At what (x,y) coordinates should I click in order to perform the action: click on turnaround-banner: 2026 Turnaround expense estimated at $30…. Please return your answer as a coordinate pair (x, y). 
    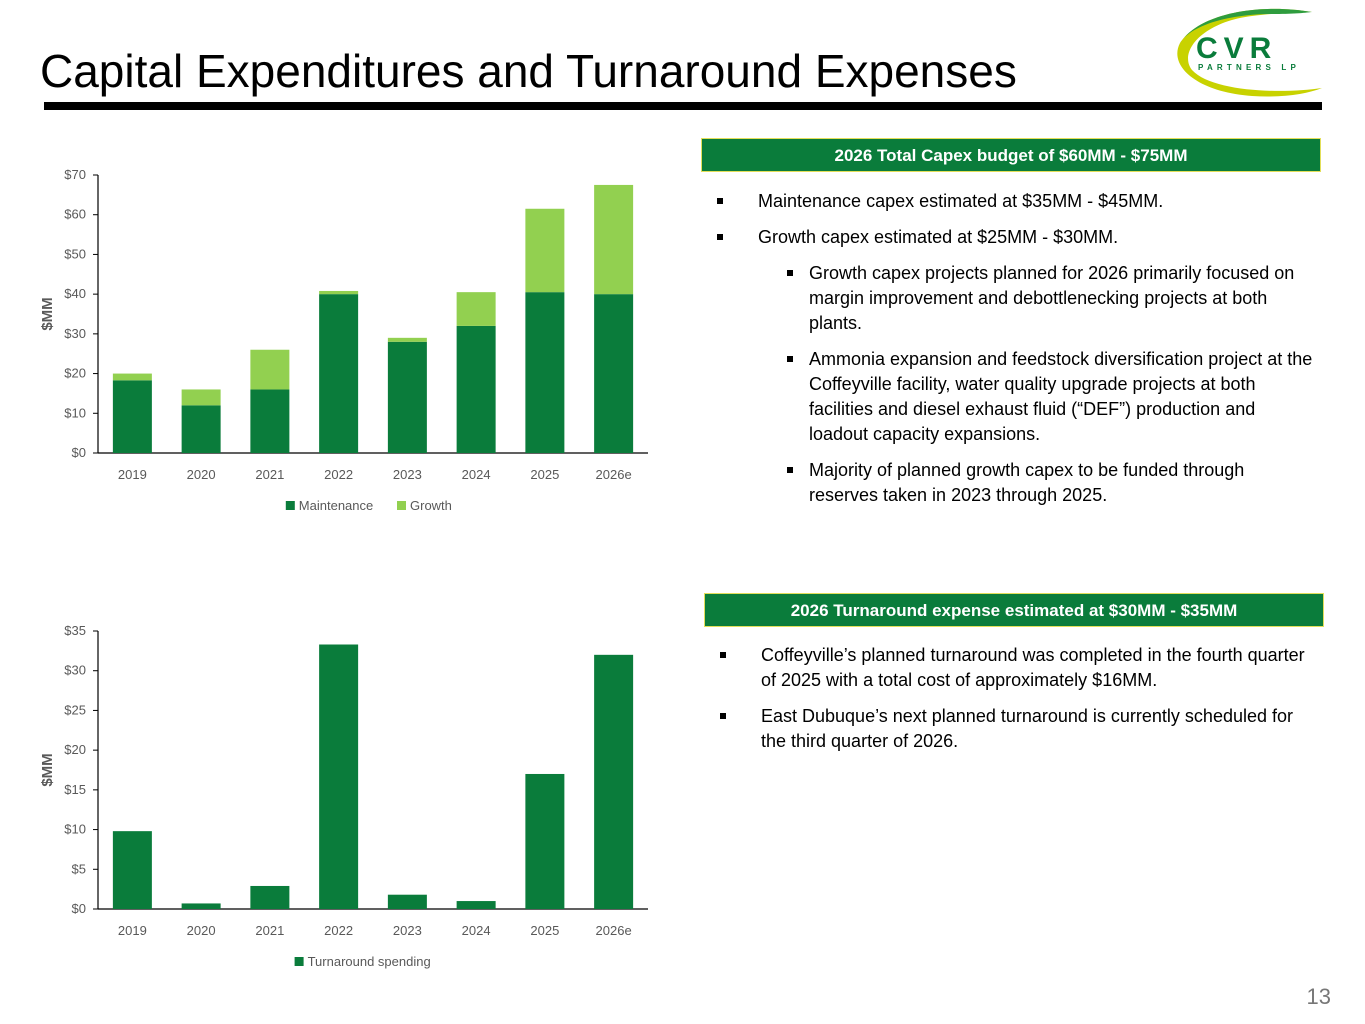
    Looking at the image, I should click on (1014, 610).